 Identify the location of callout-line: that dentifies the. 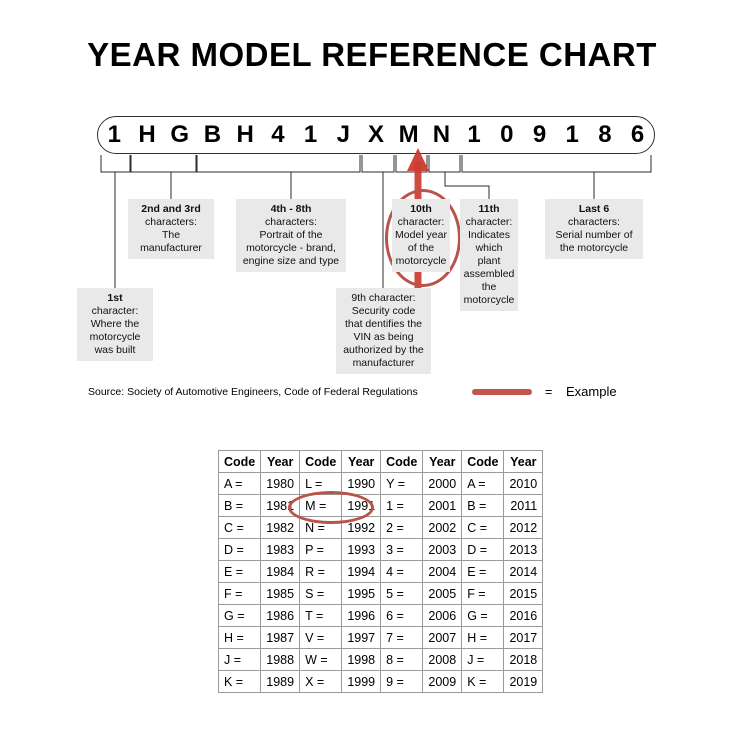
(383, 324).